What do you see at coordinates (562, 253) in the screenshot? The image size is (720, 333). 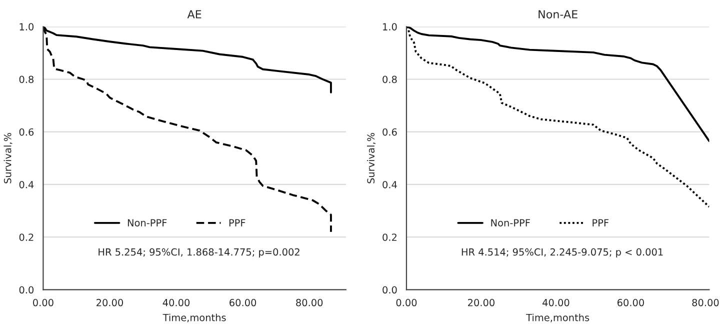 I see `annotation: HR 4.514; 95%CI, 2.245-9.075; p < 0.001` at bounding box center [562, 253].